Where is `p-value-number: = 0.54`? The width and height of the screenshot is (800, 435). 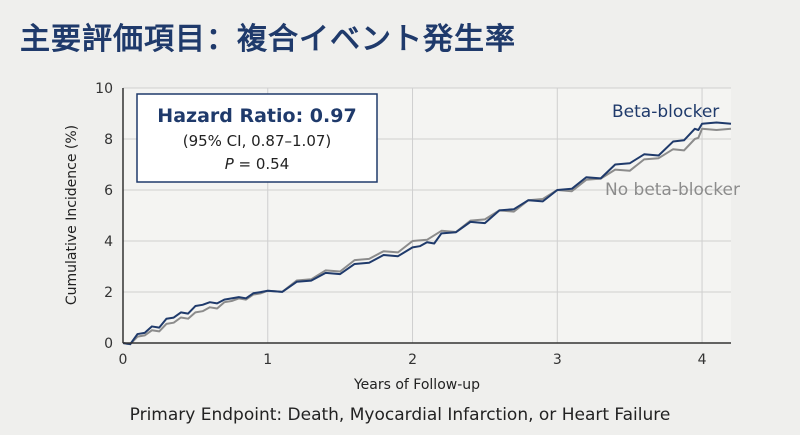 p-value-number: = 0.54 is located at coordinates (262, 164).